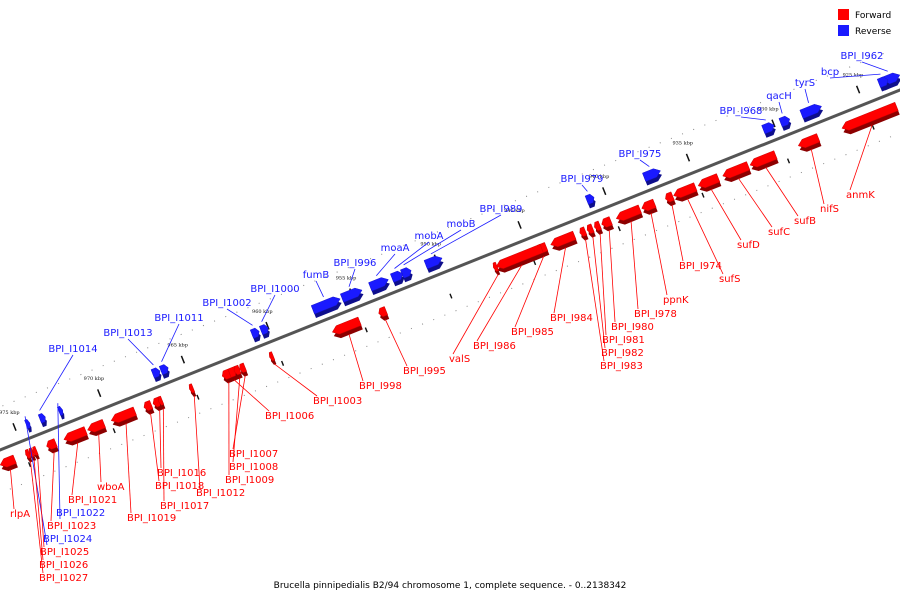  I want to click on gene-label: sufB, so click(805, 221).